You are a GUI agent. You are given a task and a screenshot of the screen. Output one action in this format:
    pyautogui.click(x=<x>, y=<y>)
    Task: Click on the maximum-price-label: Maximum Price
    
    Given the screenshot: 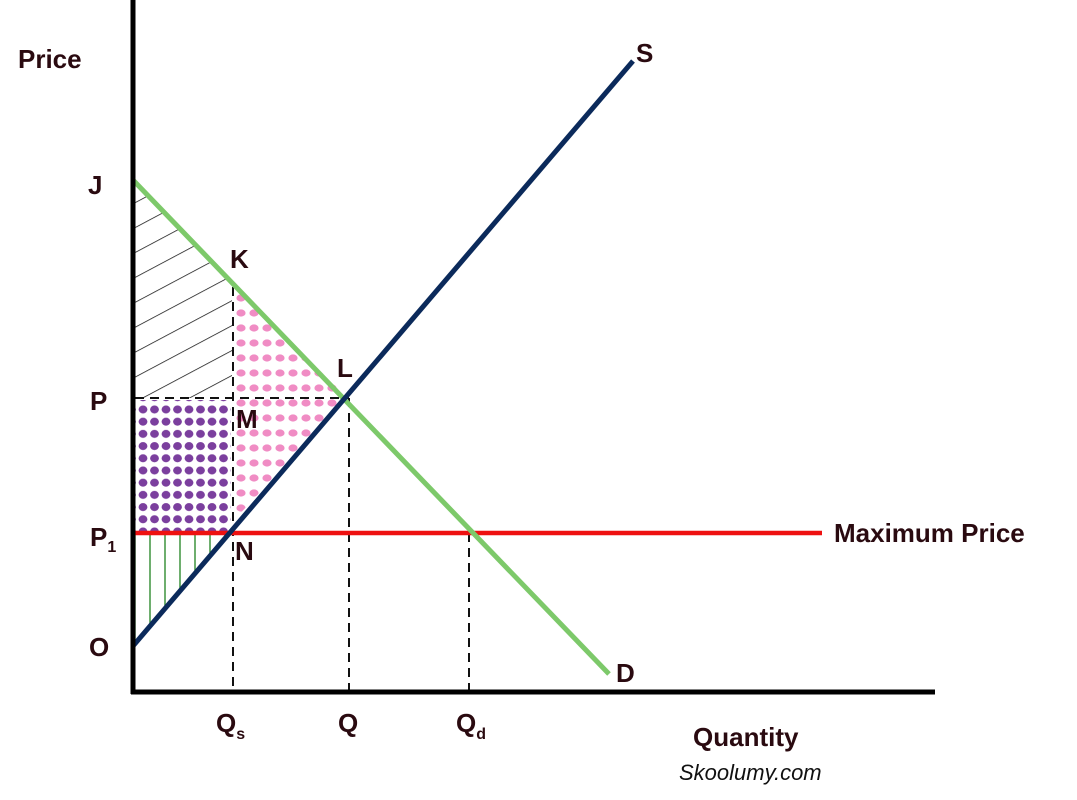 What is the action you would take?
    pyautogui.click(x=929, y=533)
    